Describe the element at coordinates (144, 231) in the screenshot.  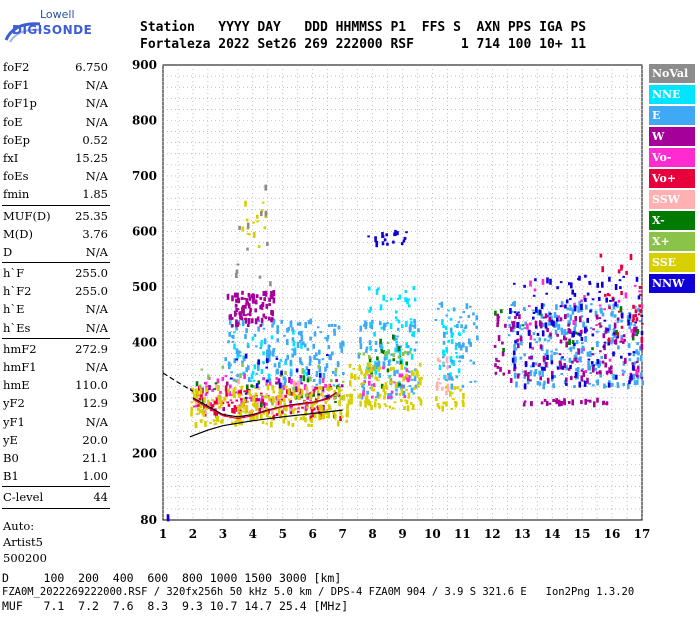
I see `y-tick-label: 600` at that location.